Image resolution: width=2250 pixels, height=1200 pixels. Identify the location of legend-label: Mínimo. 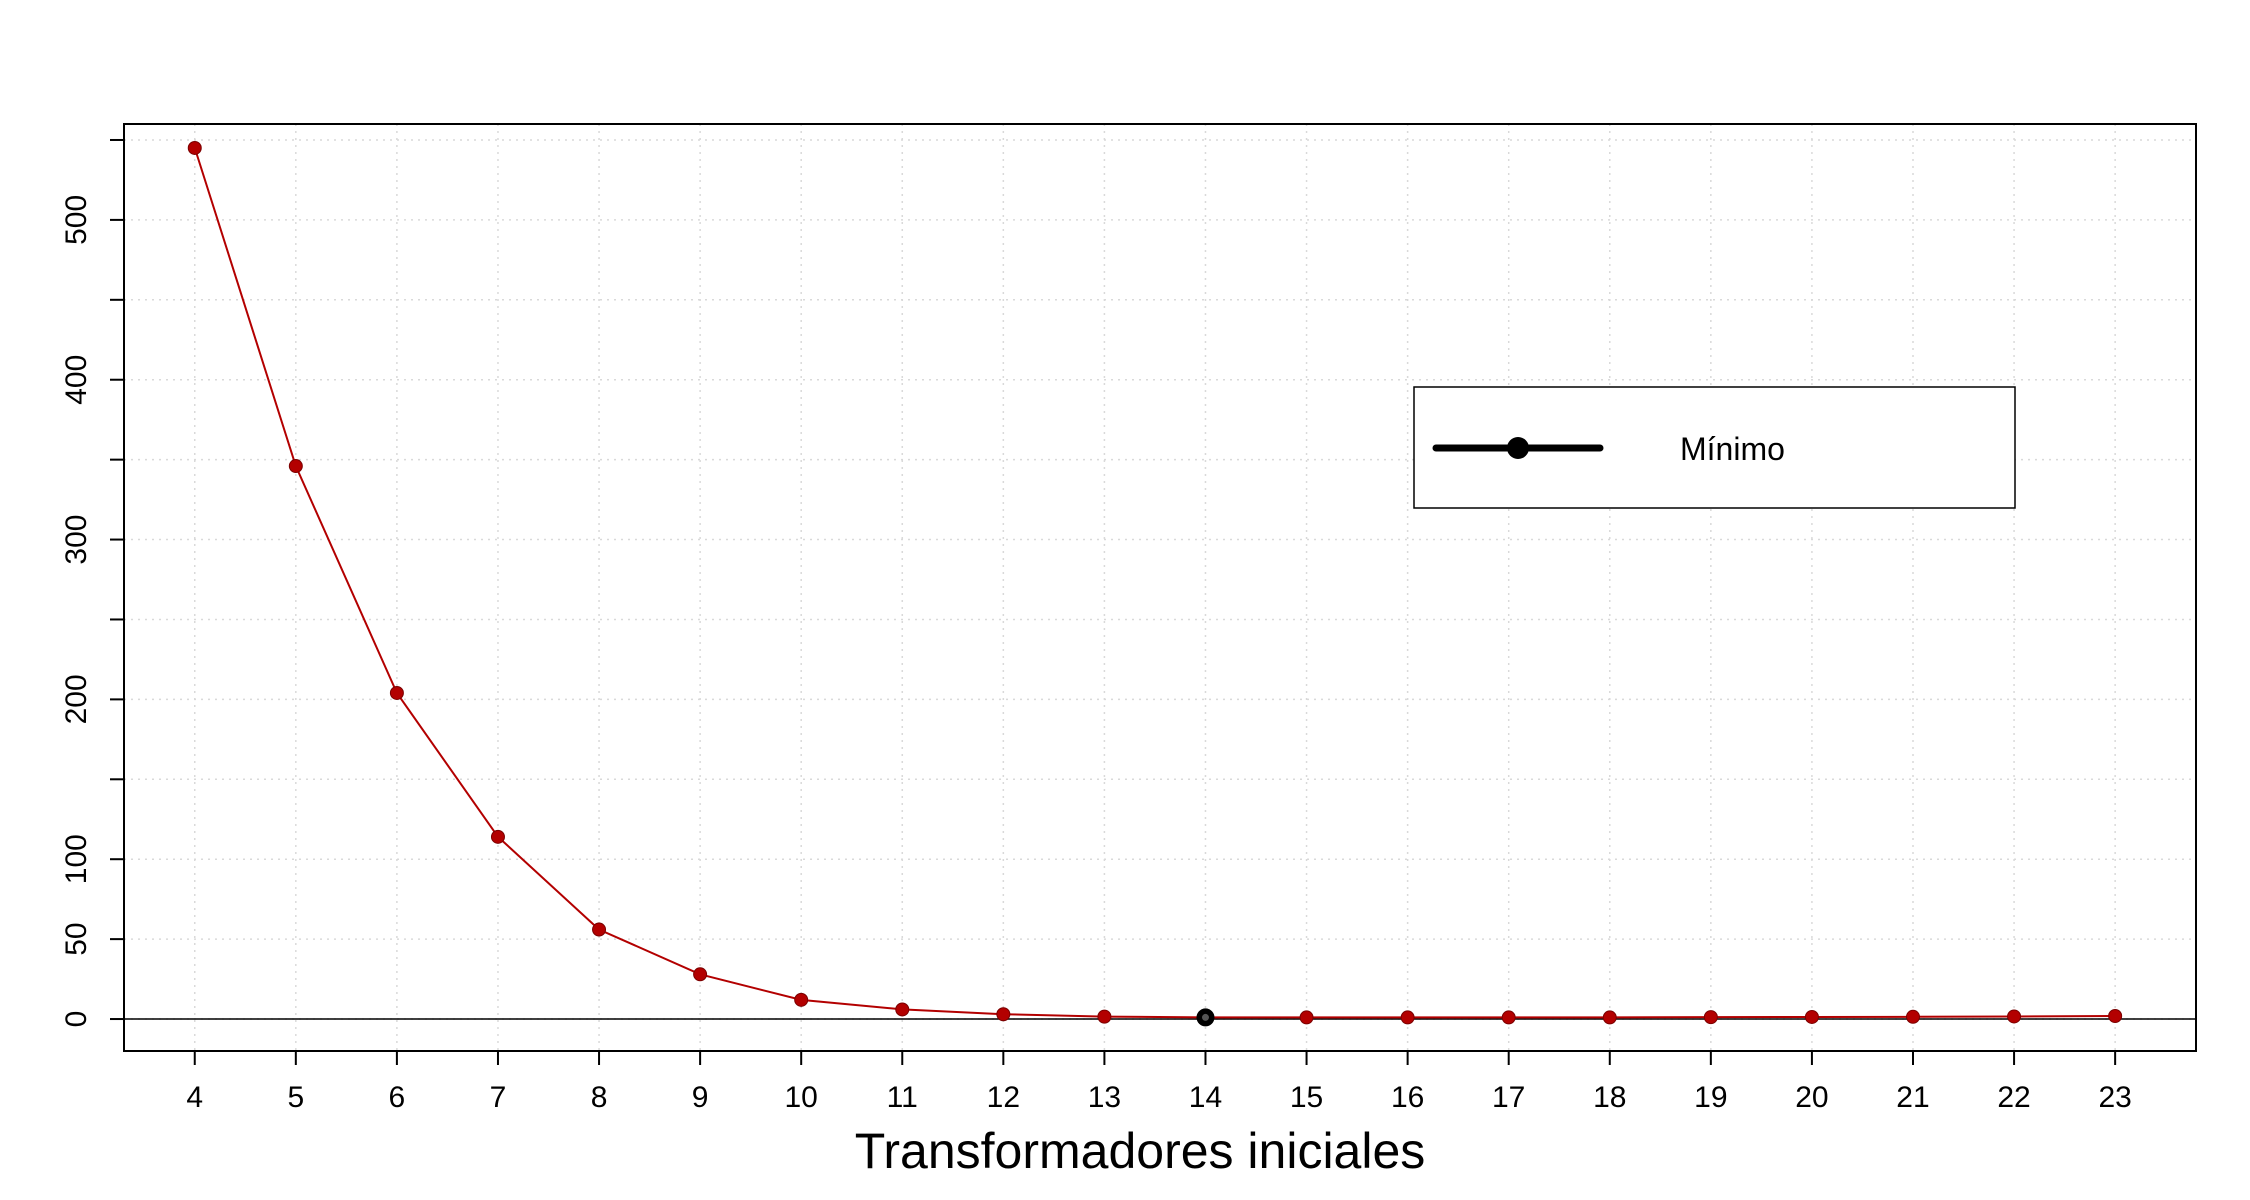
(1732, 449).